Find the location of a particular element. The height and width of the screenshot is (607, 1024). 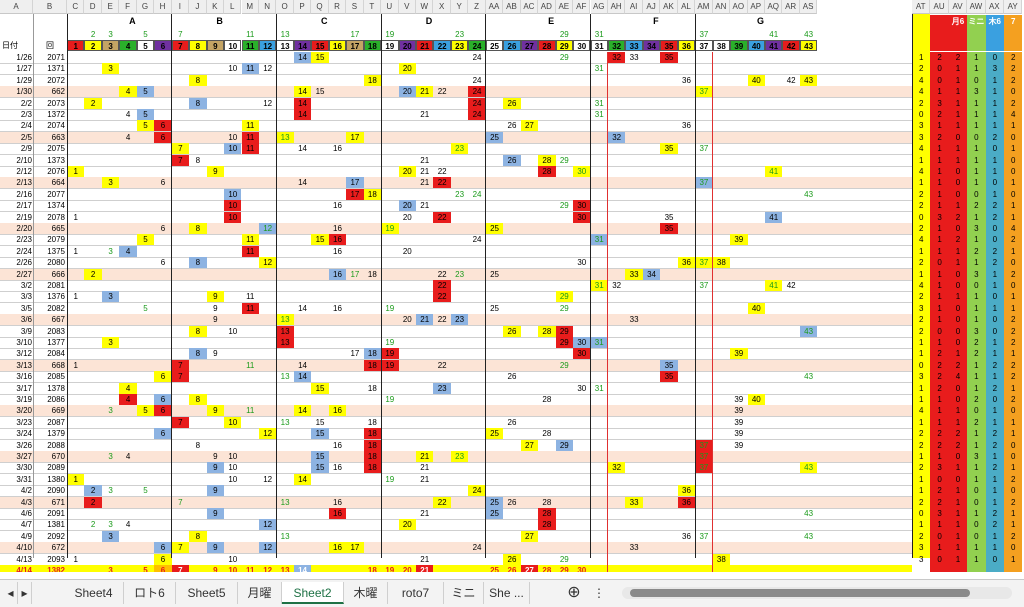

number-cell: 19 is located at coordinates (390, 228).